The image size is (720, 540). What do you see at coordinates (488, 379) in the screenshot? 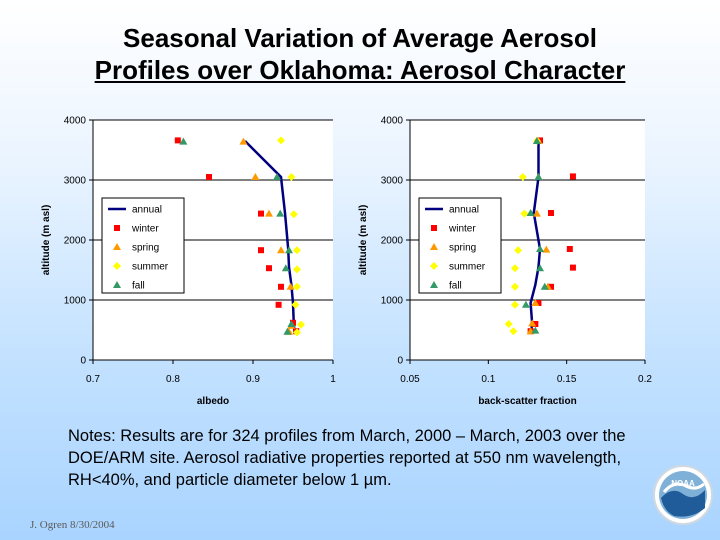
I see `chart-2-x-tick-label: 0.1` at bounding box center [488, 379].